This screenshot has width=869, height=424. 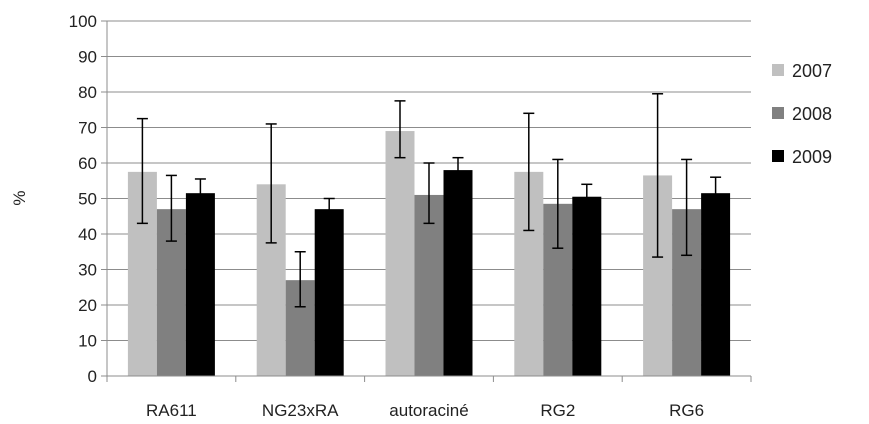 I want to click on legend-swatch-2007, so click(x=778, y=70).